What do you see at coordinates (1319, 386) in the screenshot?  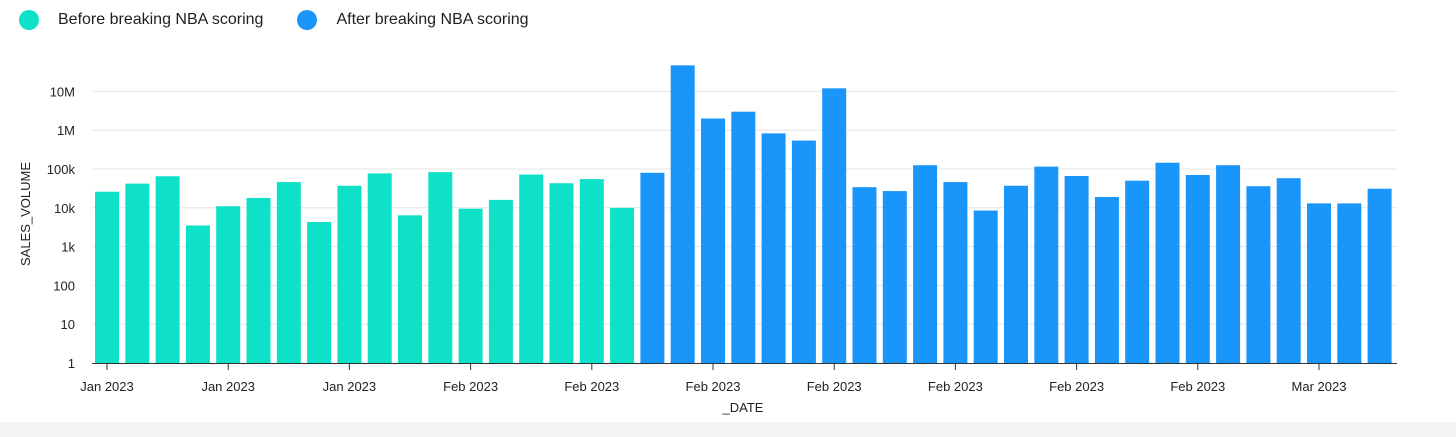 I see `x-tick-label: Mar 2023` at bounding box center [1319, 386].